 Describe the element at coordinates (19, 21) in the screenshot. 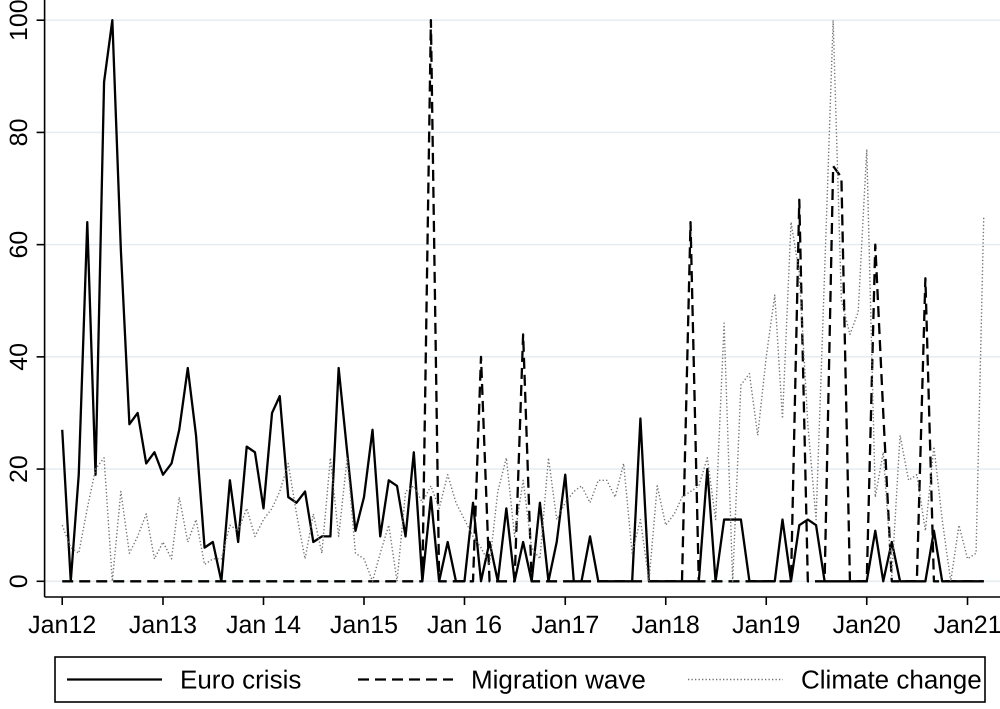

I see `y-tick-label: 100` at that location.